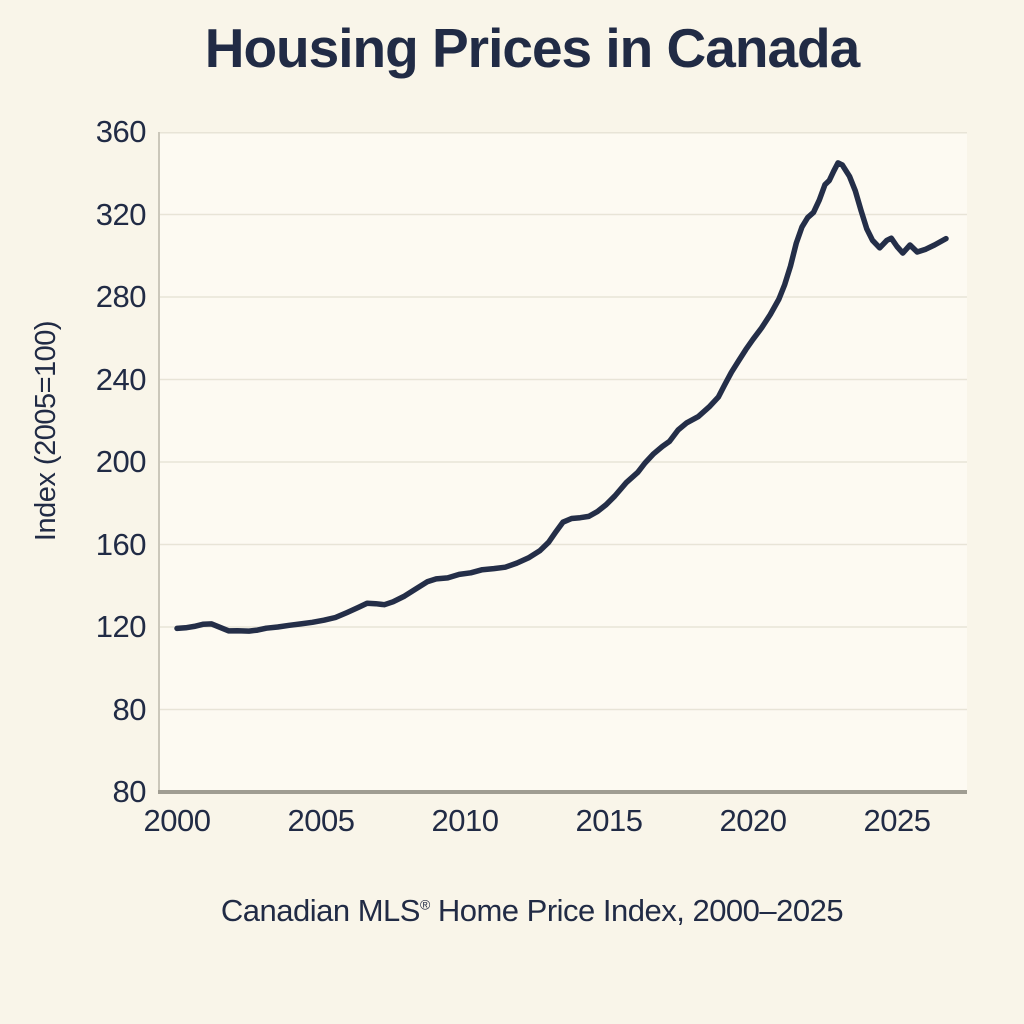  What do you see at coordinates (121, 131) in the screenshot?
I see `y-tick-label: 360` at bounding box center [121, 131].